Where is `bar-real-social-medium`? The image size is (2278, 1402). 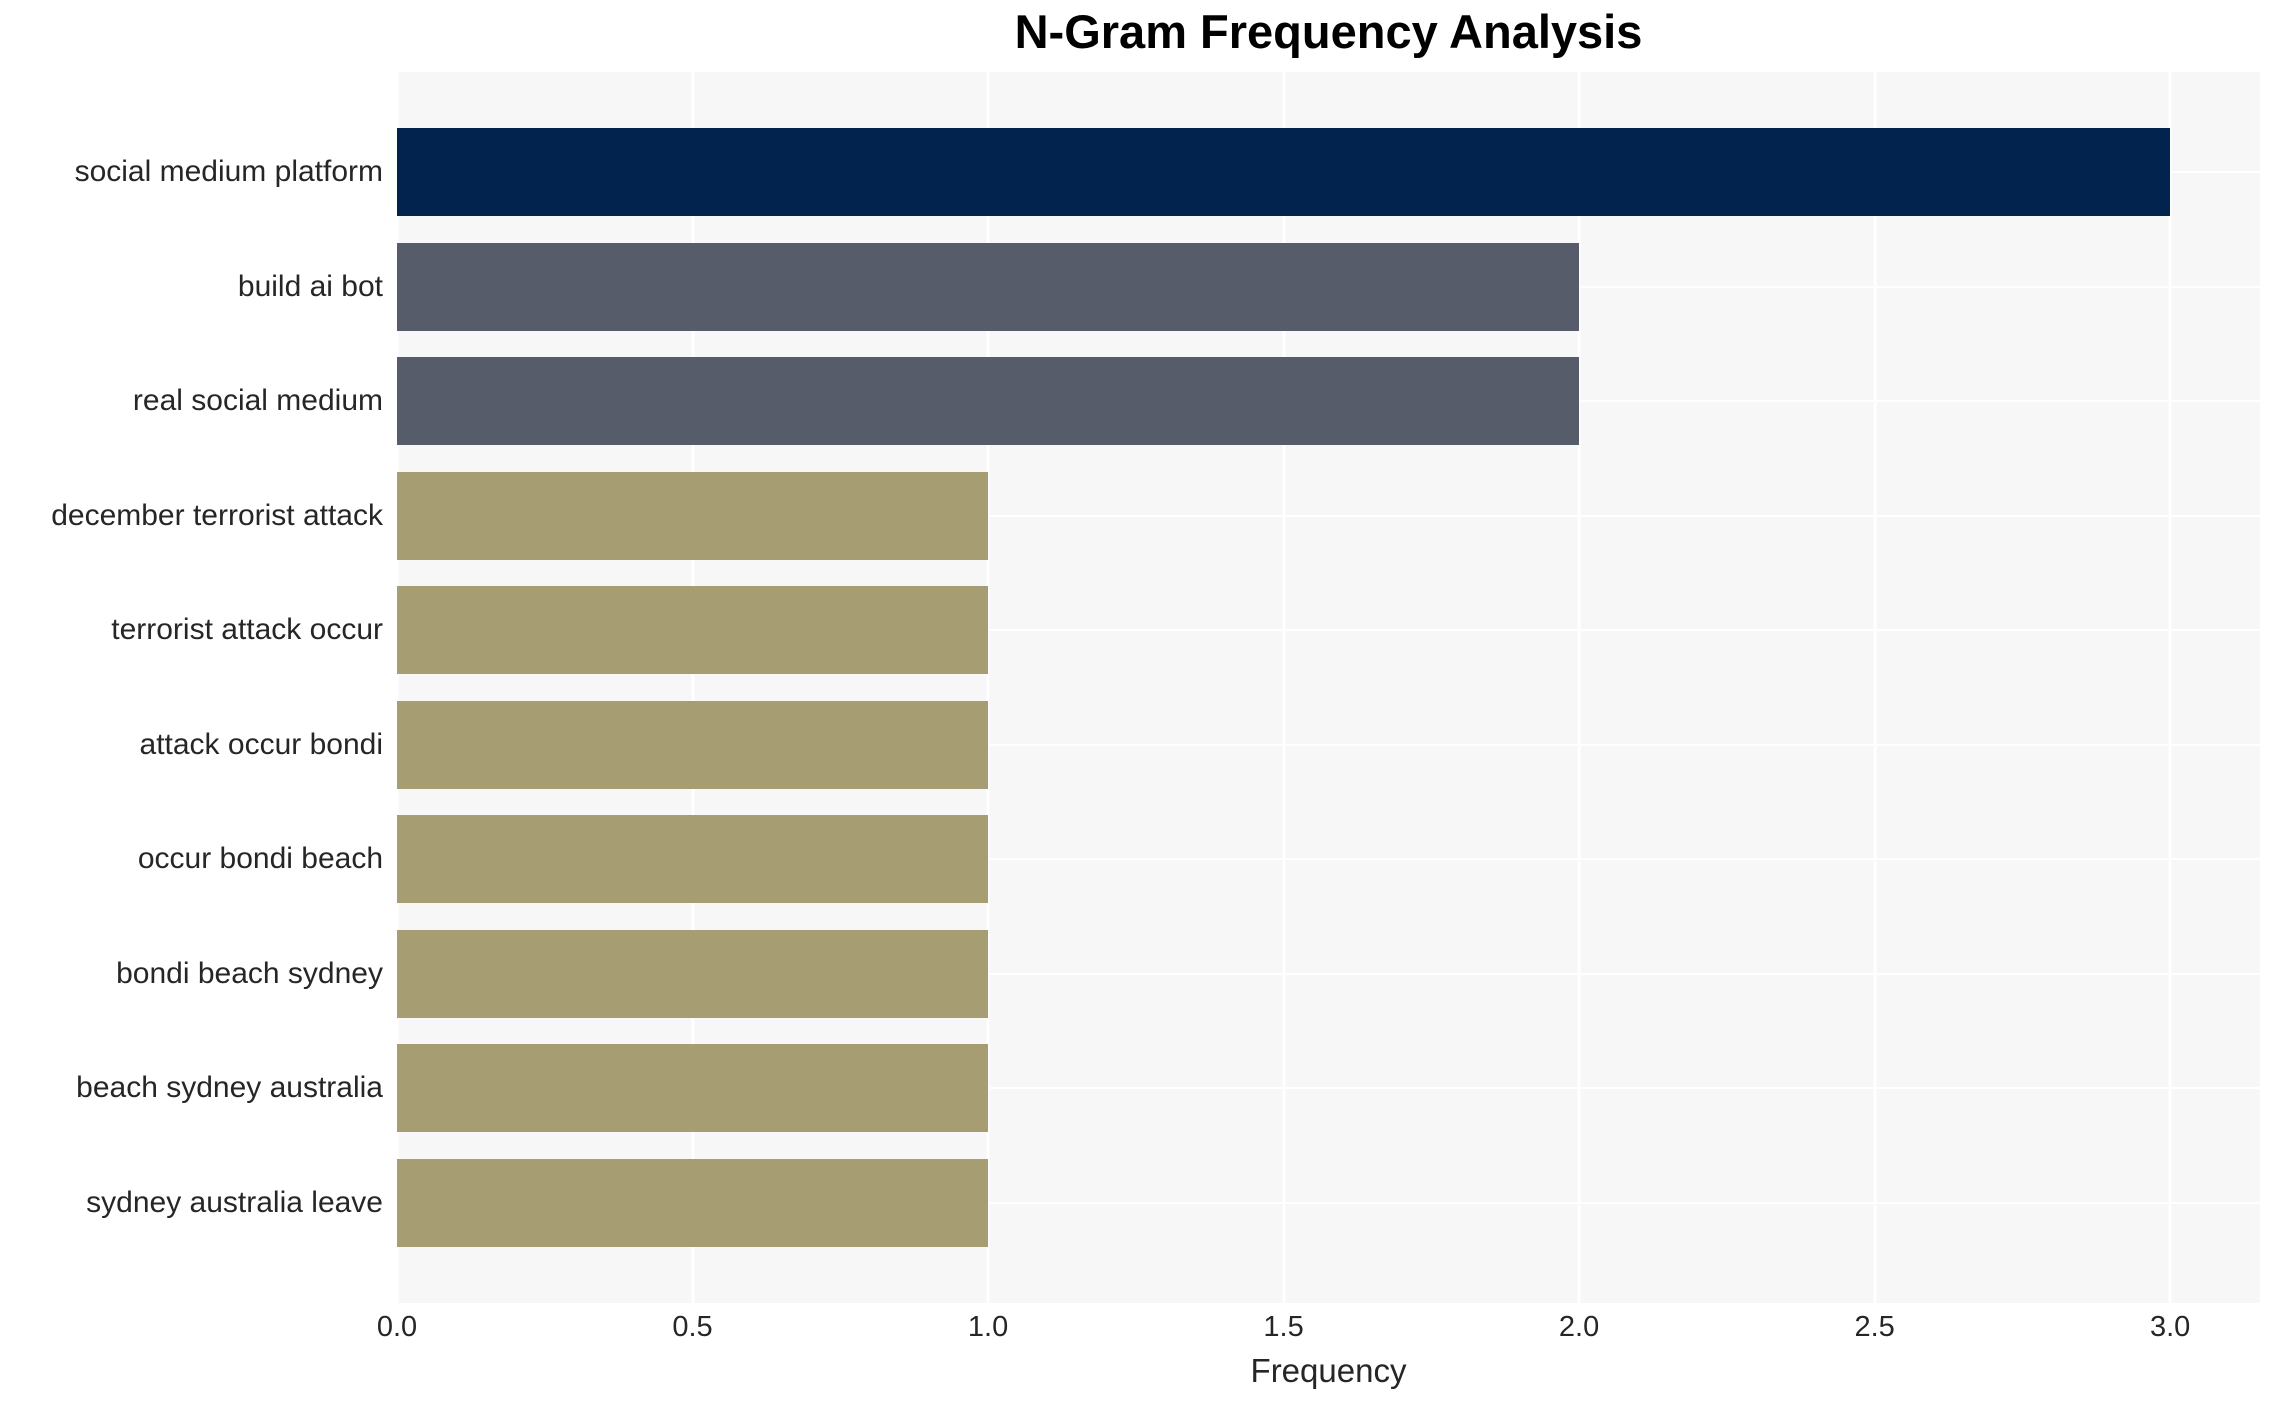 bar-real-social-medium is located at coordinates (988, 401).